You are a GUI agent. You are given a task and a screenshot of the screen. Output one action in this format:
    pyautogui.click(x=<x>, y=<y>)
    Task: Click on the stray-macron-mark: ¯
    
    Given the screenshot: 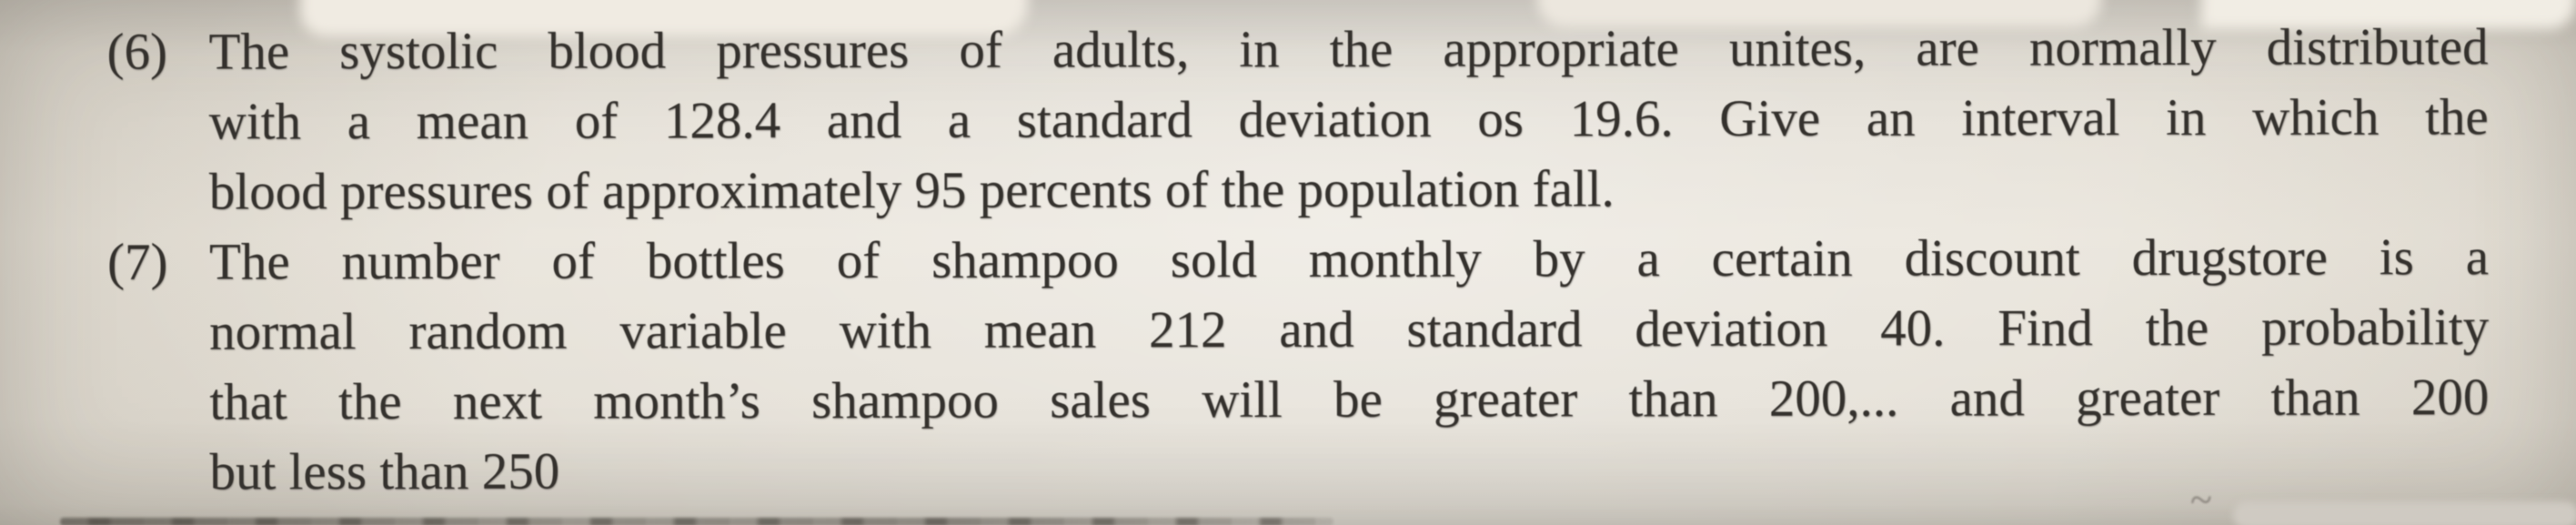 What is the action you would take?
    pyautogui.click(x=357, y=17)
    